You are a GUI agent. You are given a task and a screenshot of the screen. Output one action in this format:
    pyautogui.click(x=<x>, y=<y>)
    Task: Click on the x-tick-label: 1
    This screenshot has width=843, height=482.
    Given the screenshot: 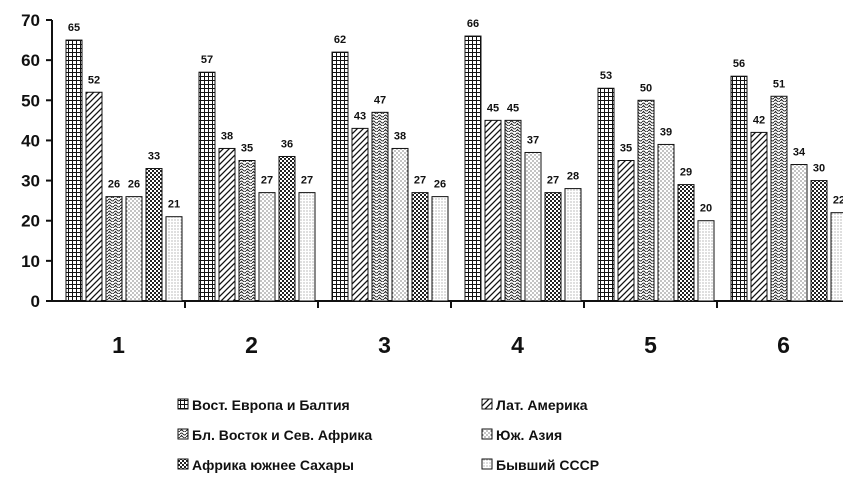 What is the action you would take?
    pyautogui.click(x=118, y=345)
    